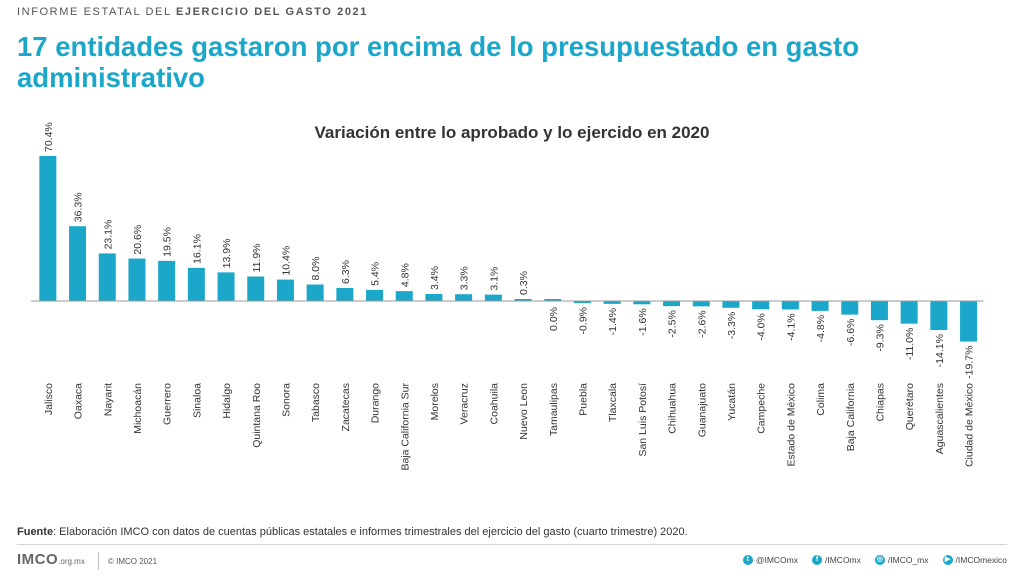 This screenshot has width=1024, height=576. I want to click on value-label-oaxaca: 36.3%, so click(79, 207).